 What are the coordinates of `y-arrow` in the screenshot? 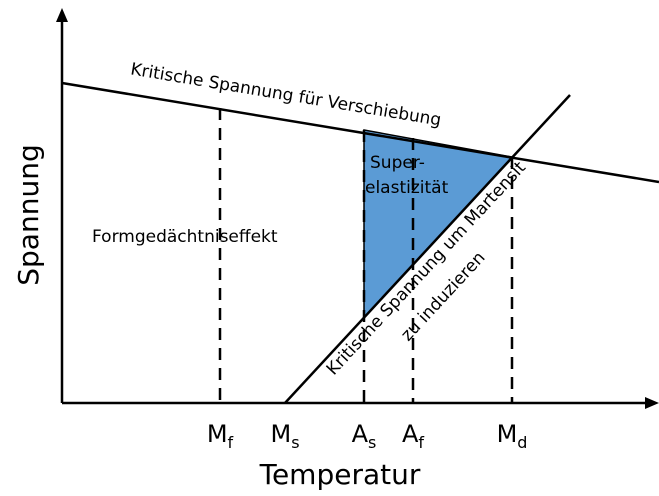 It's located at (62, 15).